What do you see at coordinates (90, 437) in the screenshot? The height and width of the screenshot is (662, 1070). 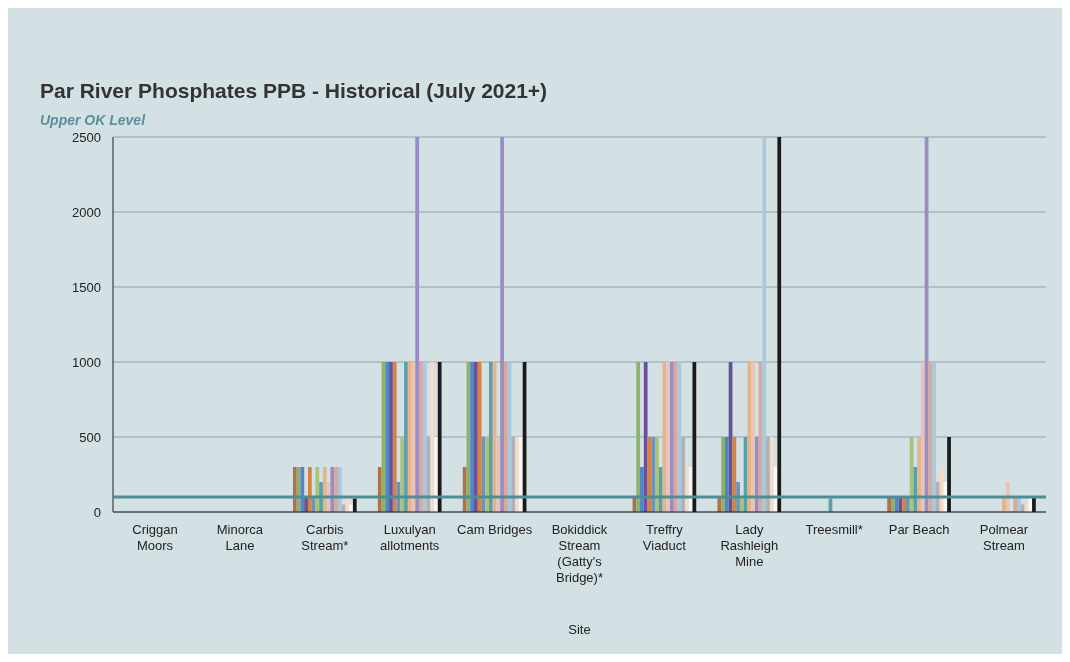 I see `y-tick-label: 500` at bounding box center [90, 437].